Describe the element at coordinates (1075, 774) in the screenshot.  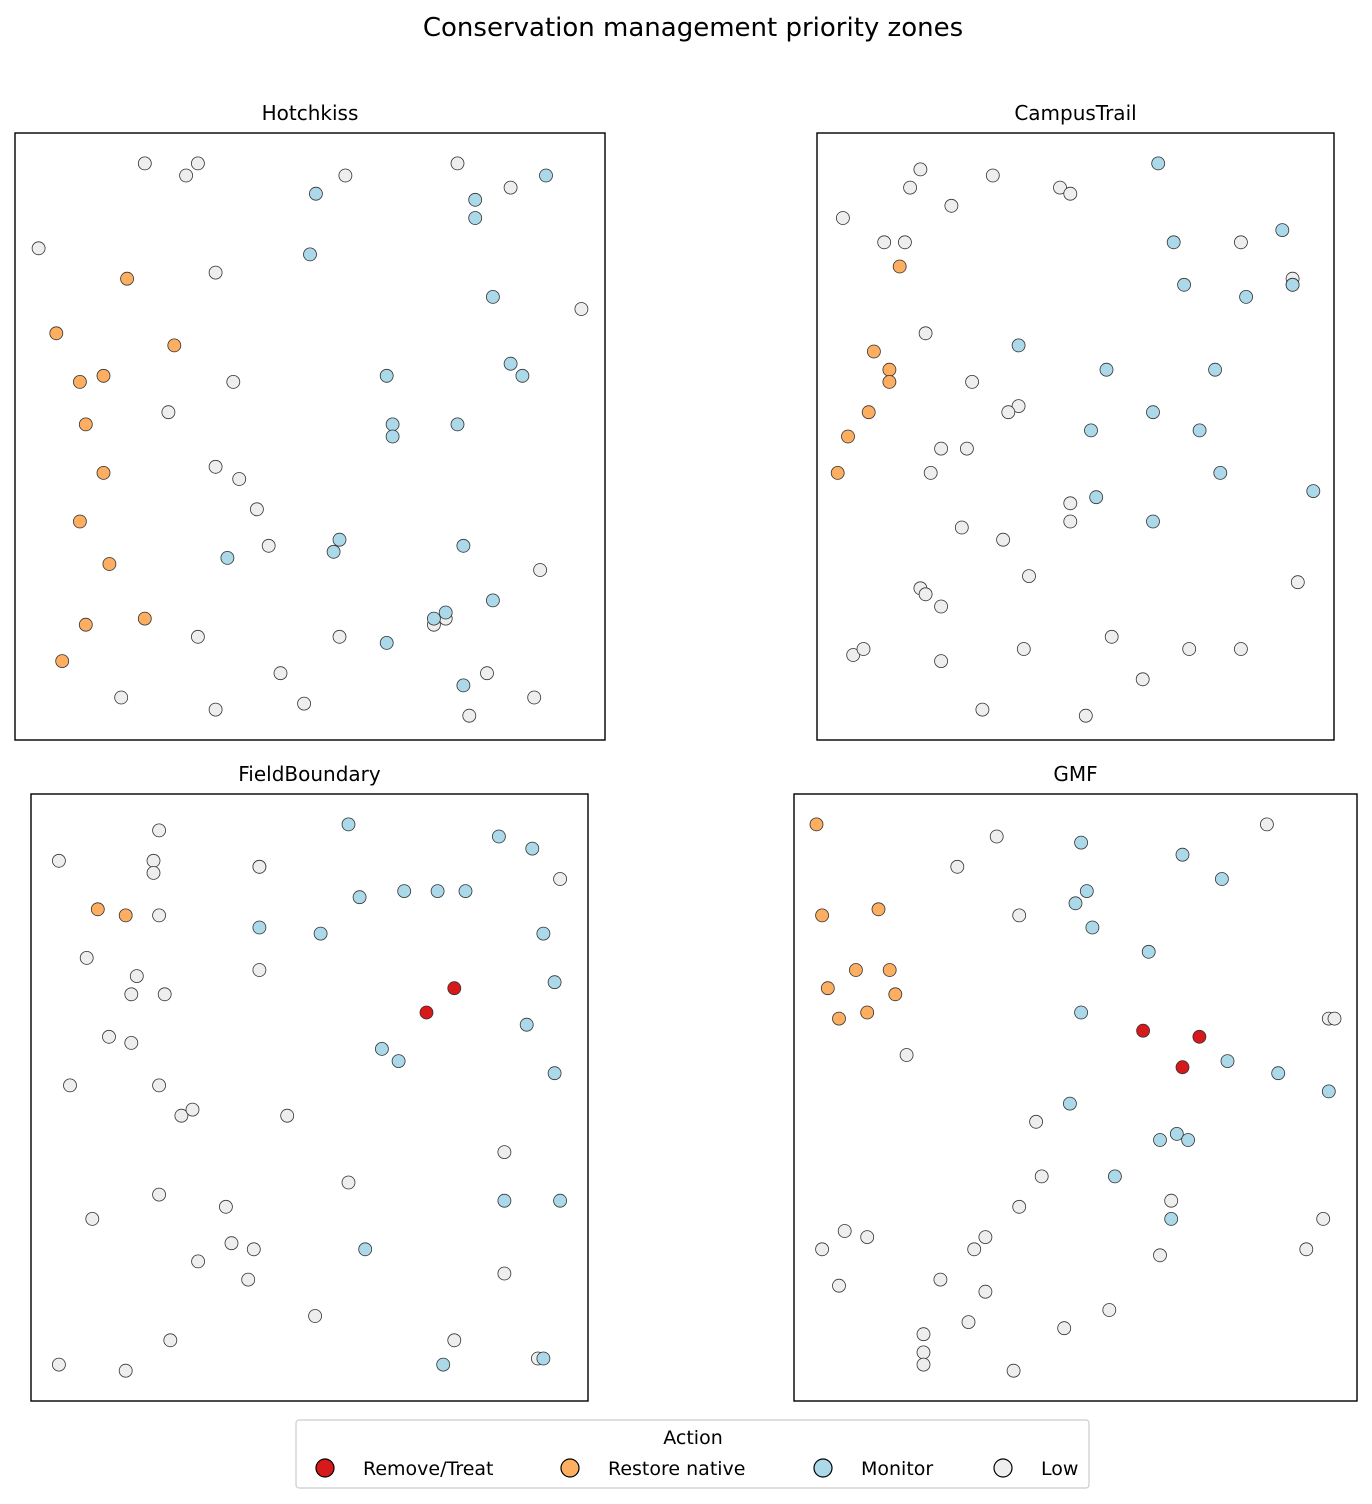
I see `subplot-title: GMF` at that location.